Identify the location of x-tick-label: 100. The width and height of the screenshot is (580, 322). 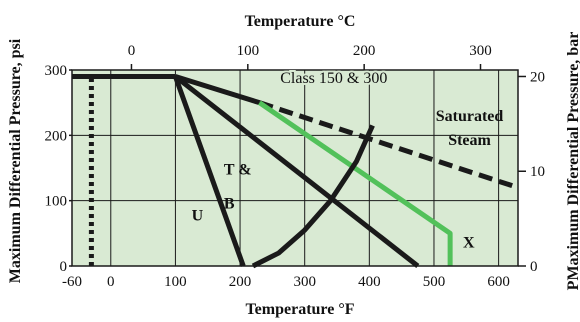
(175, 282).